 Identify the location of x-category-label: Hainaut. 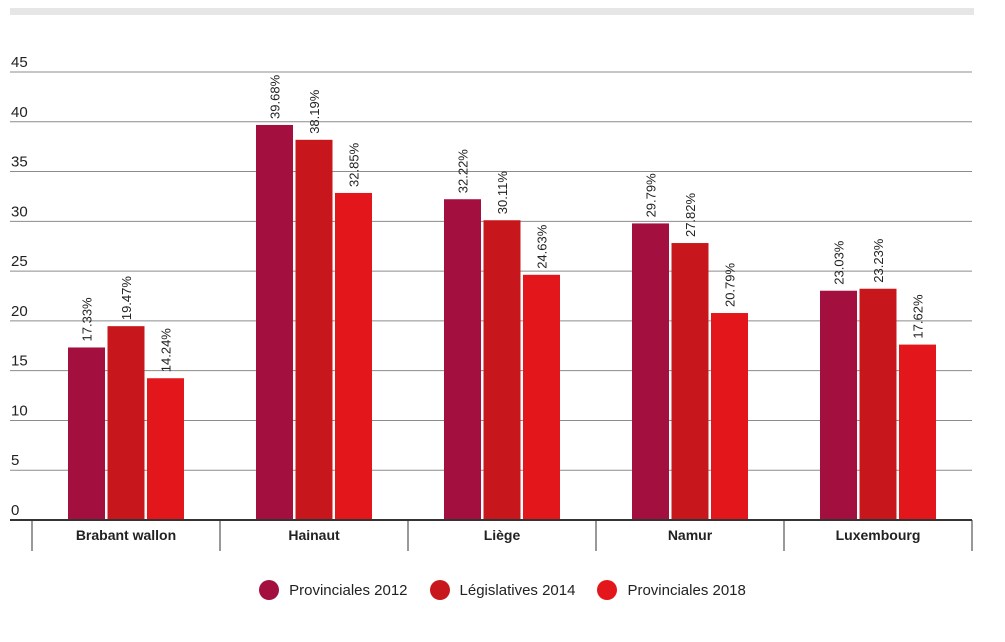
(314, 535).